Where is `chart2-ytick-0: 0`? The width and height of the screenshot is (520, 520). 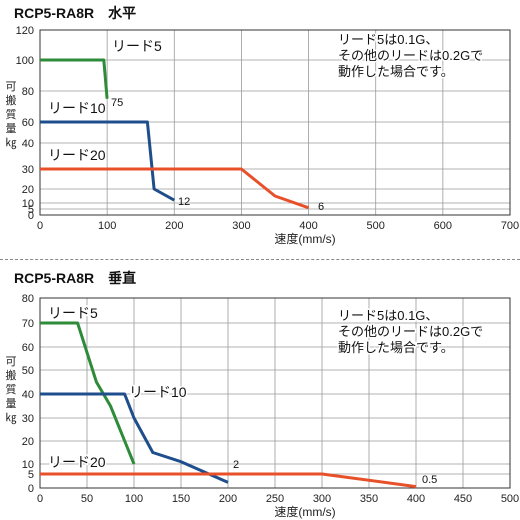
chart2-ytick-0: 0 is located at coordinates (31, 489).